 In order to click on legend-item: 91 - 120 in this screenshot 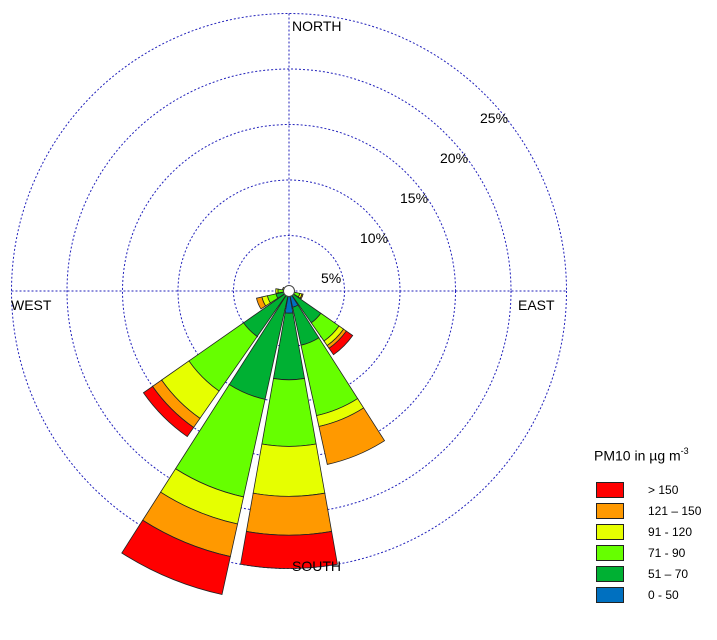, I will do `click(656, 534)`.